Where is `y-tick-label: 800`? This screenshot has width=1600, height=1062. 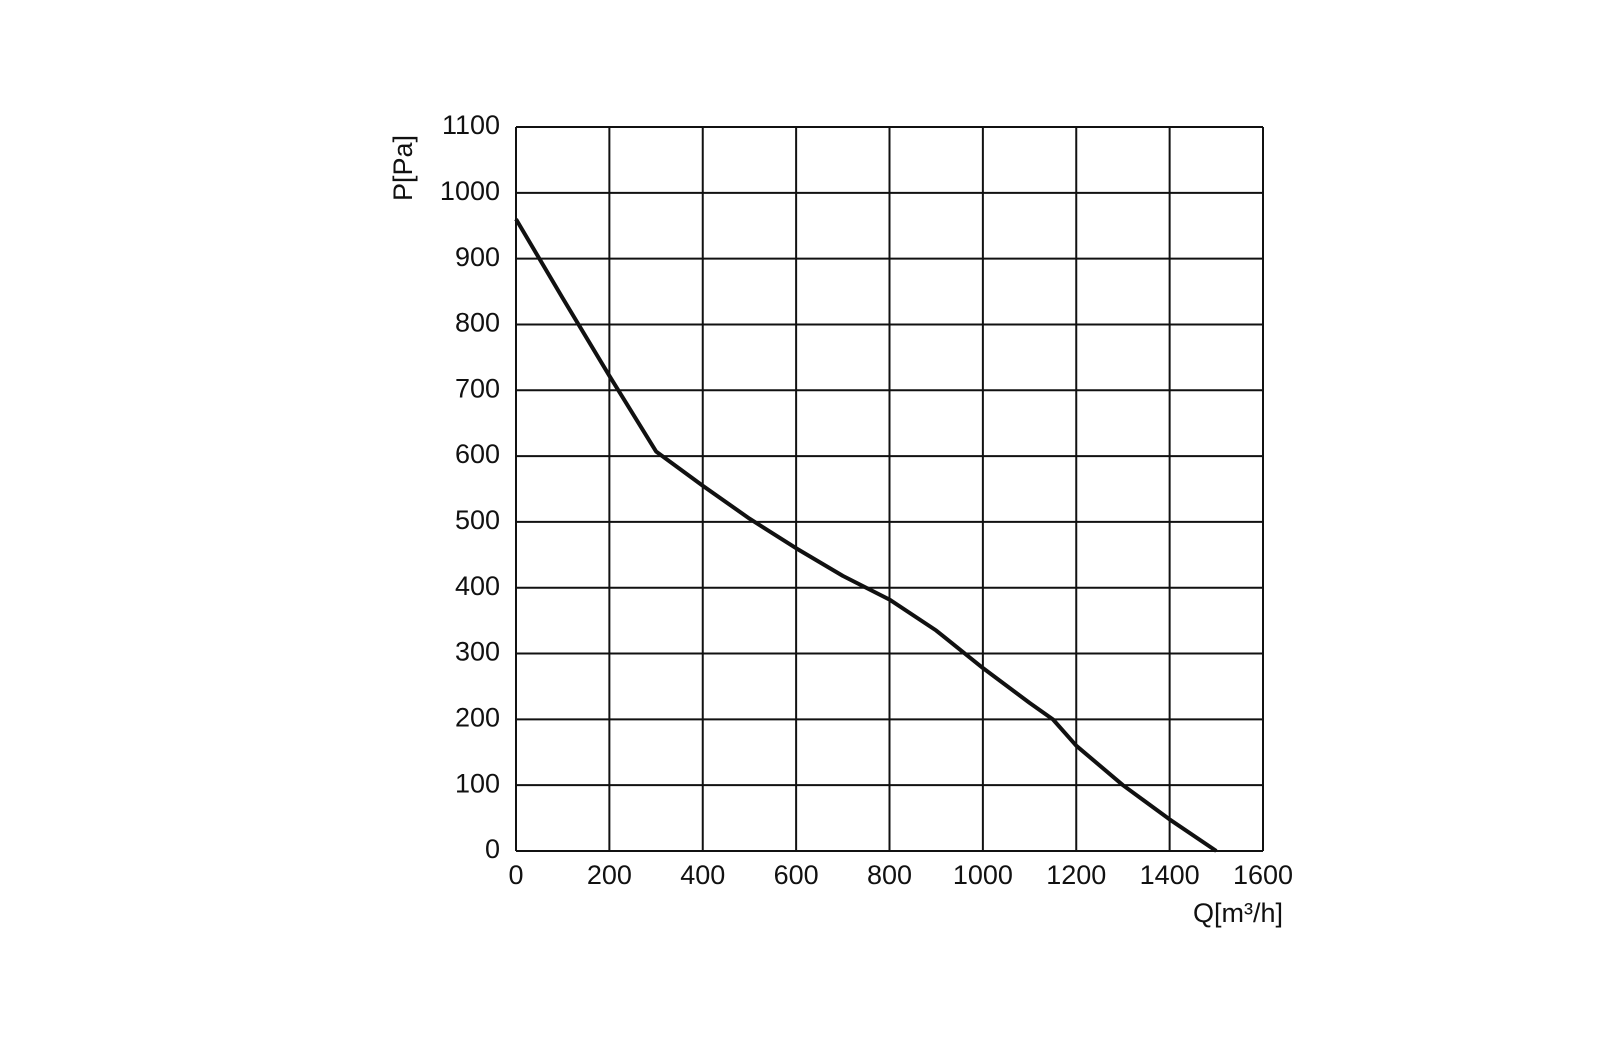
y-tick-label: 800 is located at coordinates (477, 323).